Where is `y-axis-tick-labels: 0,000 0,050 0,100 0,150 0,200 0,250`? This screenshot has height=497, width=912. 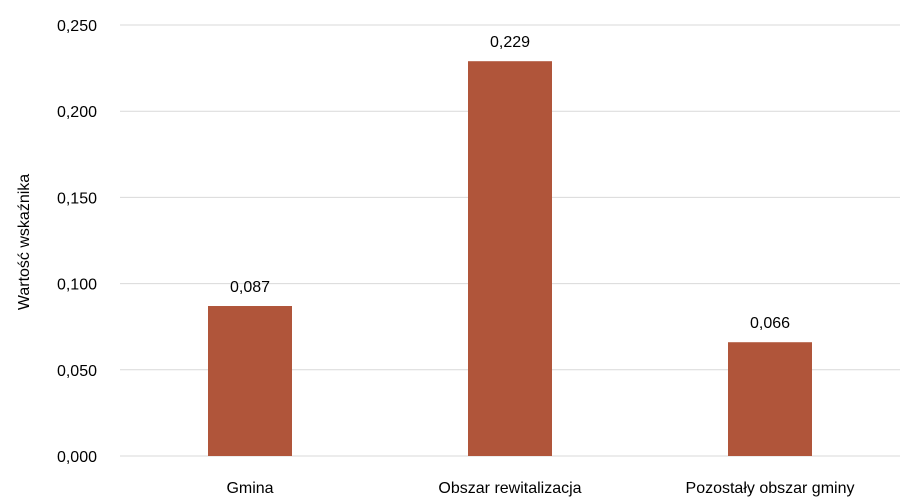
y-axis-tick-labels: 0,000 0,050 0,100 0,150 0,200 0,250 is located at coordinates (77, 242).